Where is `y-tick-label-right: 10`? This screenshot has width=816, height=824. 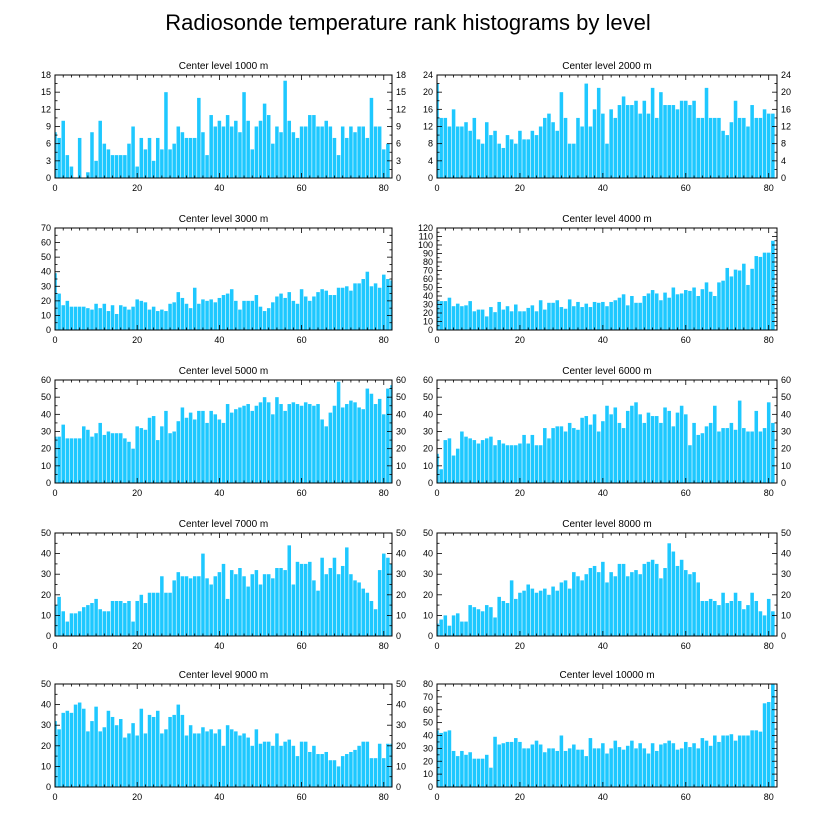 y-tick-label-right: 10 is located at coordinates (401, 615).